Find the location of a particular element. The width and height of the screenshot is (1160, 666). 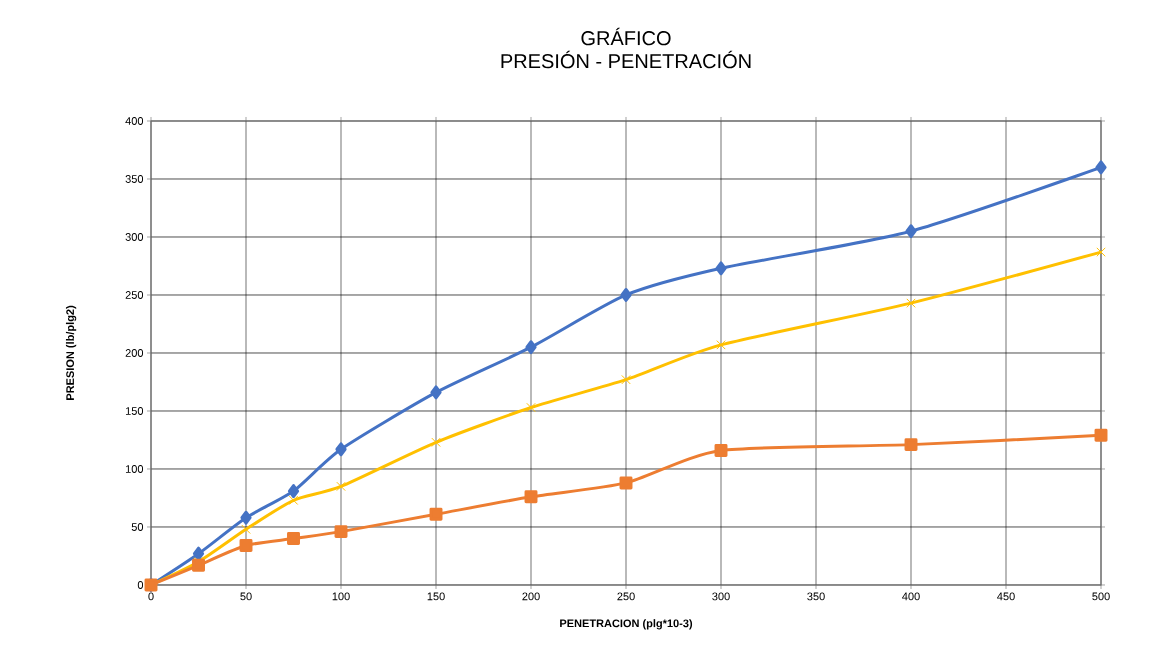

x-tick-label: 450 is located at coordinates (1006, 596).